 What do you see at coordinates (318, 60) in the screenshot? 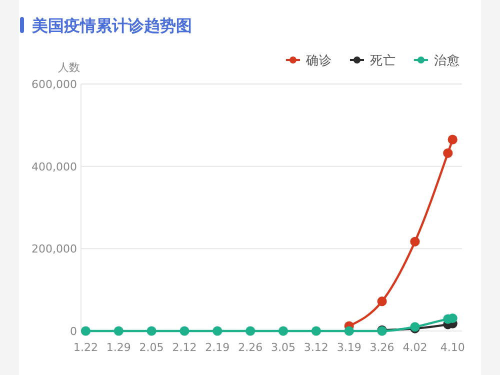
I see `legend-label: 确诊` at bounding box center [318, 60].